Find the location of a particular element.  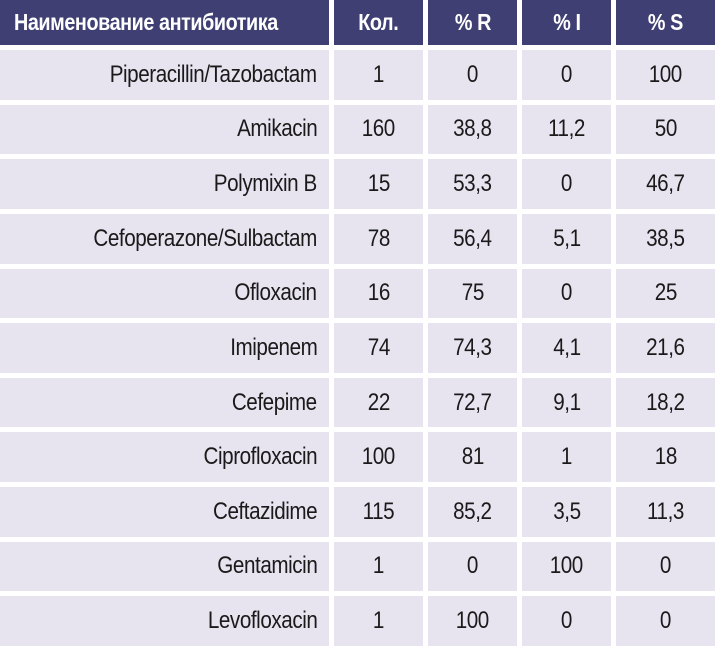

antibiotic-name-cell: Piperacillin/Tazobactam is located at coordinates (167, 77).